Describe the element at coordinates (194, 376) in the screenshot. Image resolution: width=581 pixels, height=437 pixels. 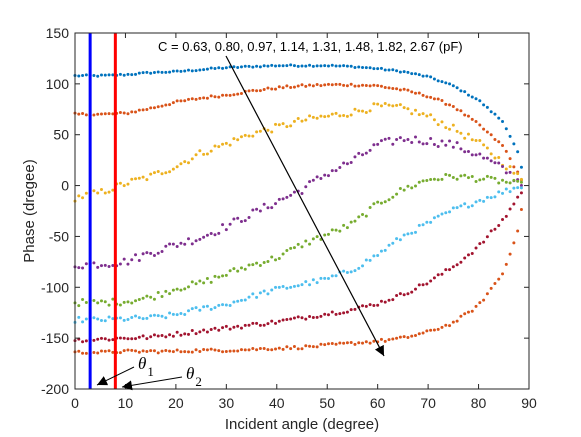
I see `theta2-symbol: θ2` at that location.